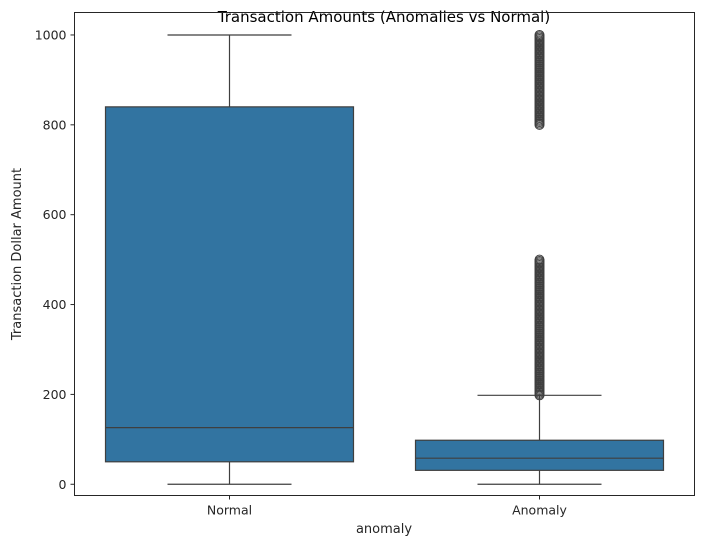  Describe the element at coordinates (55, 214) in the screenshot. I see `y-tick-label: 600` at that location.